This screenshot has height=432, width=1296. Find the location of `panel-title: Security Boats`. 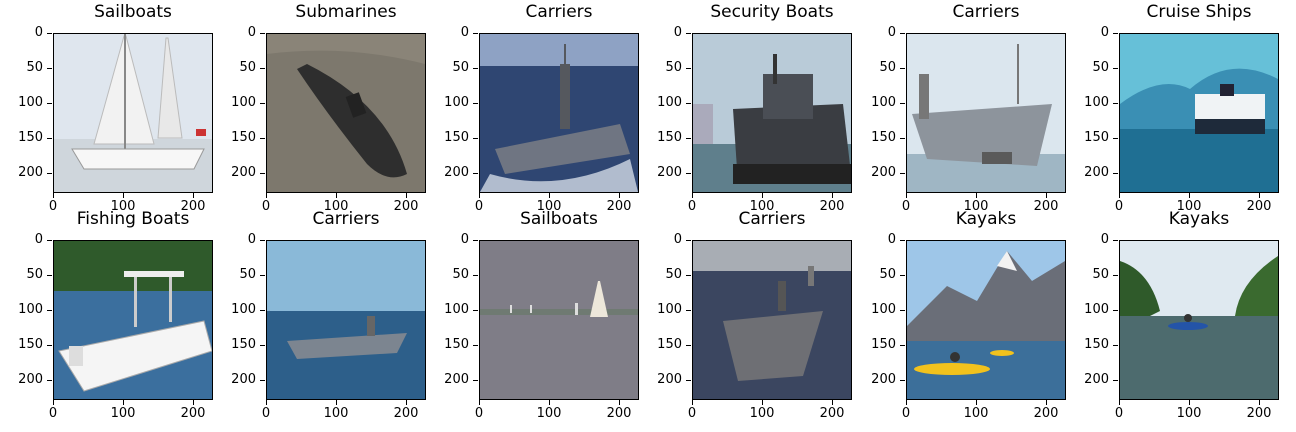

panel-title: Security Boats is located at coordinates (772, 12).